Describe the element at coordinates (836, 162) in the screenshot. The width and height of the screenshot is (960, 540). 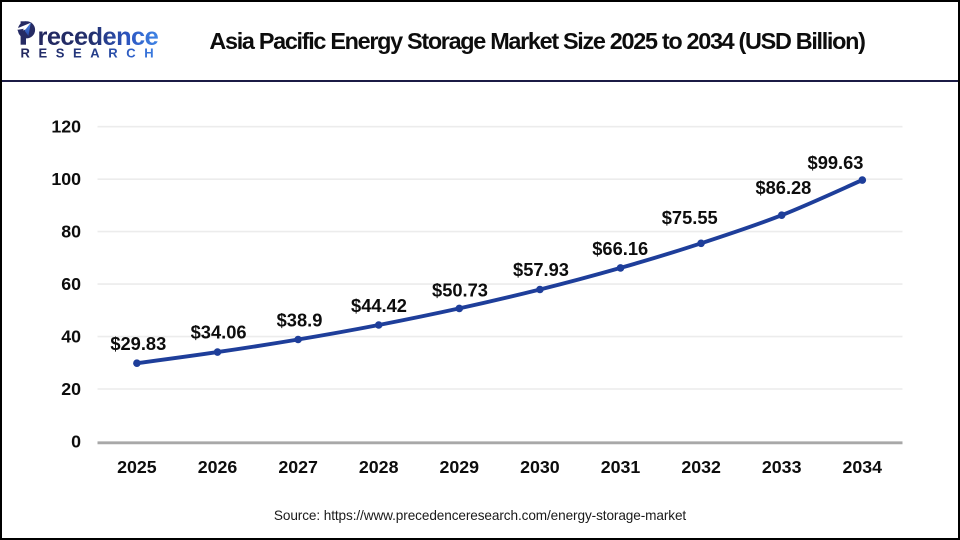
I see `svg-text: $99.63` at that location.